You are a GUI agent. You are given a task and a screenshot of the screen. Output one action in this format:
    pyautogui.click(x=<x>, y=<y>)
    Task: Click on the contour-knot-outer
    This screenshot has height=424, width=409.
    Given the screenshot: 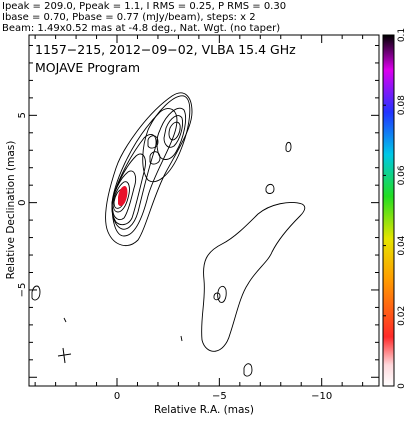 What is the action you would take?
    pyautogui.click(x=166, y=138)
    